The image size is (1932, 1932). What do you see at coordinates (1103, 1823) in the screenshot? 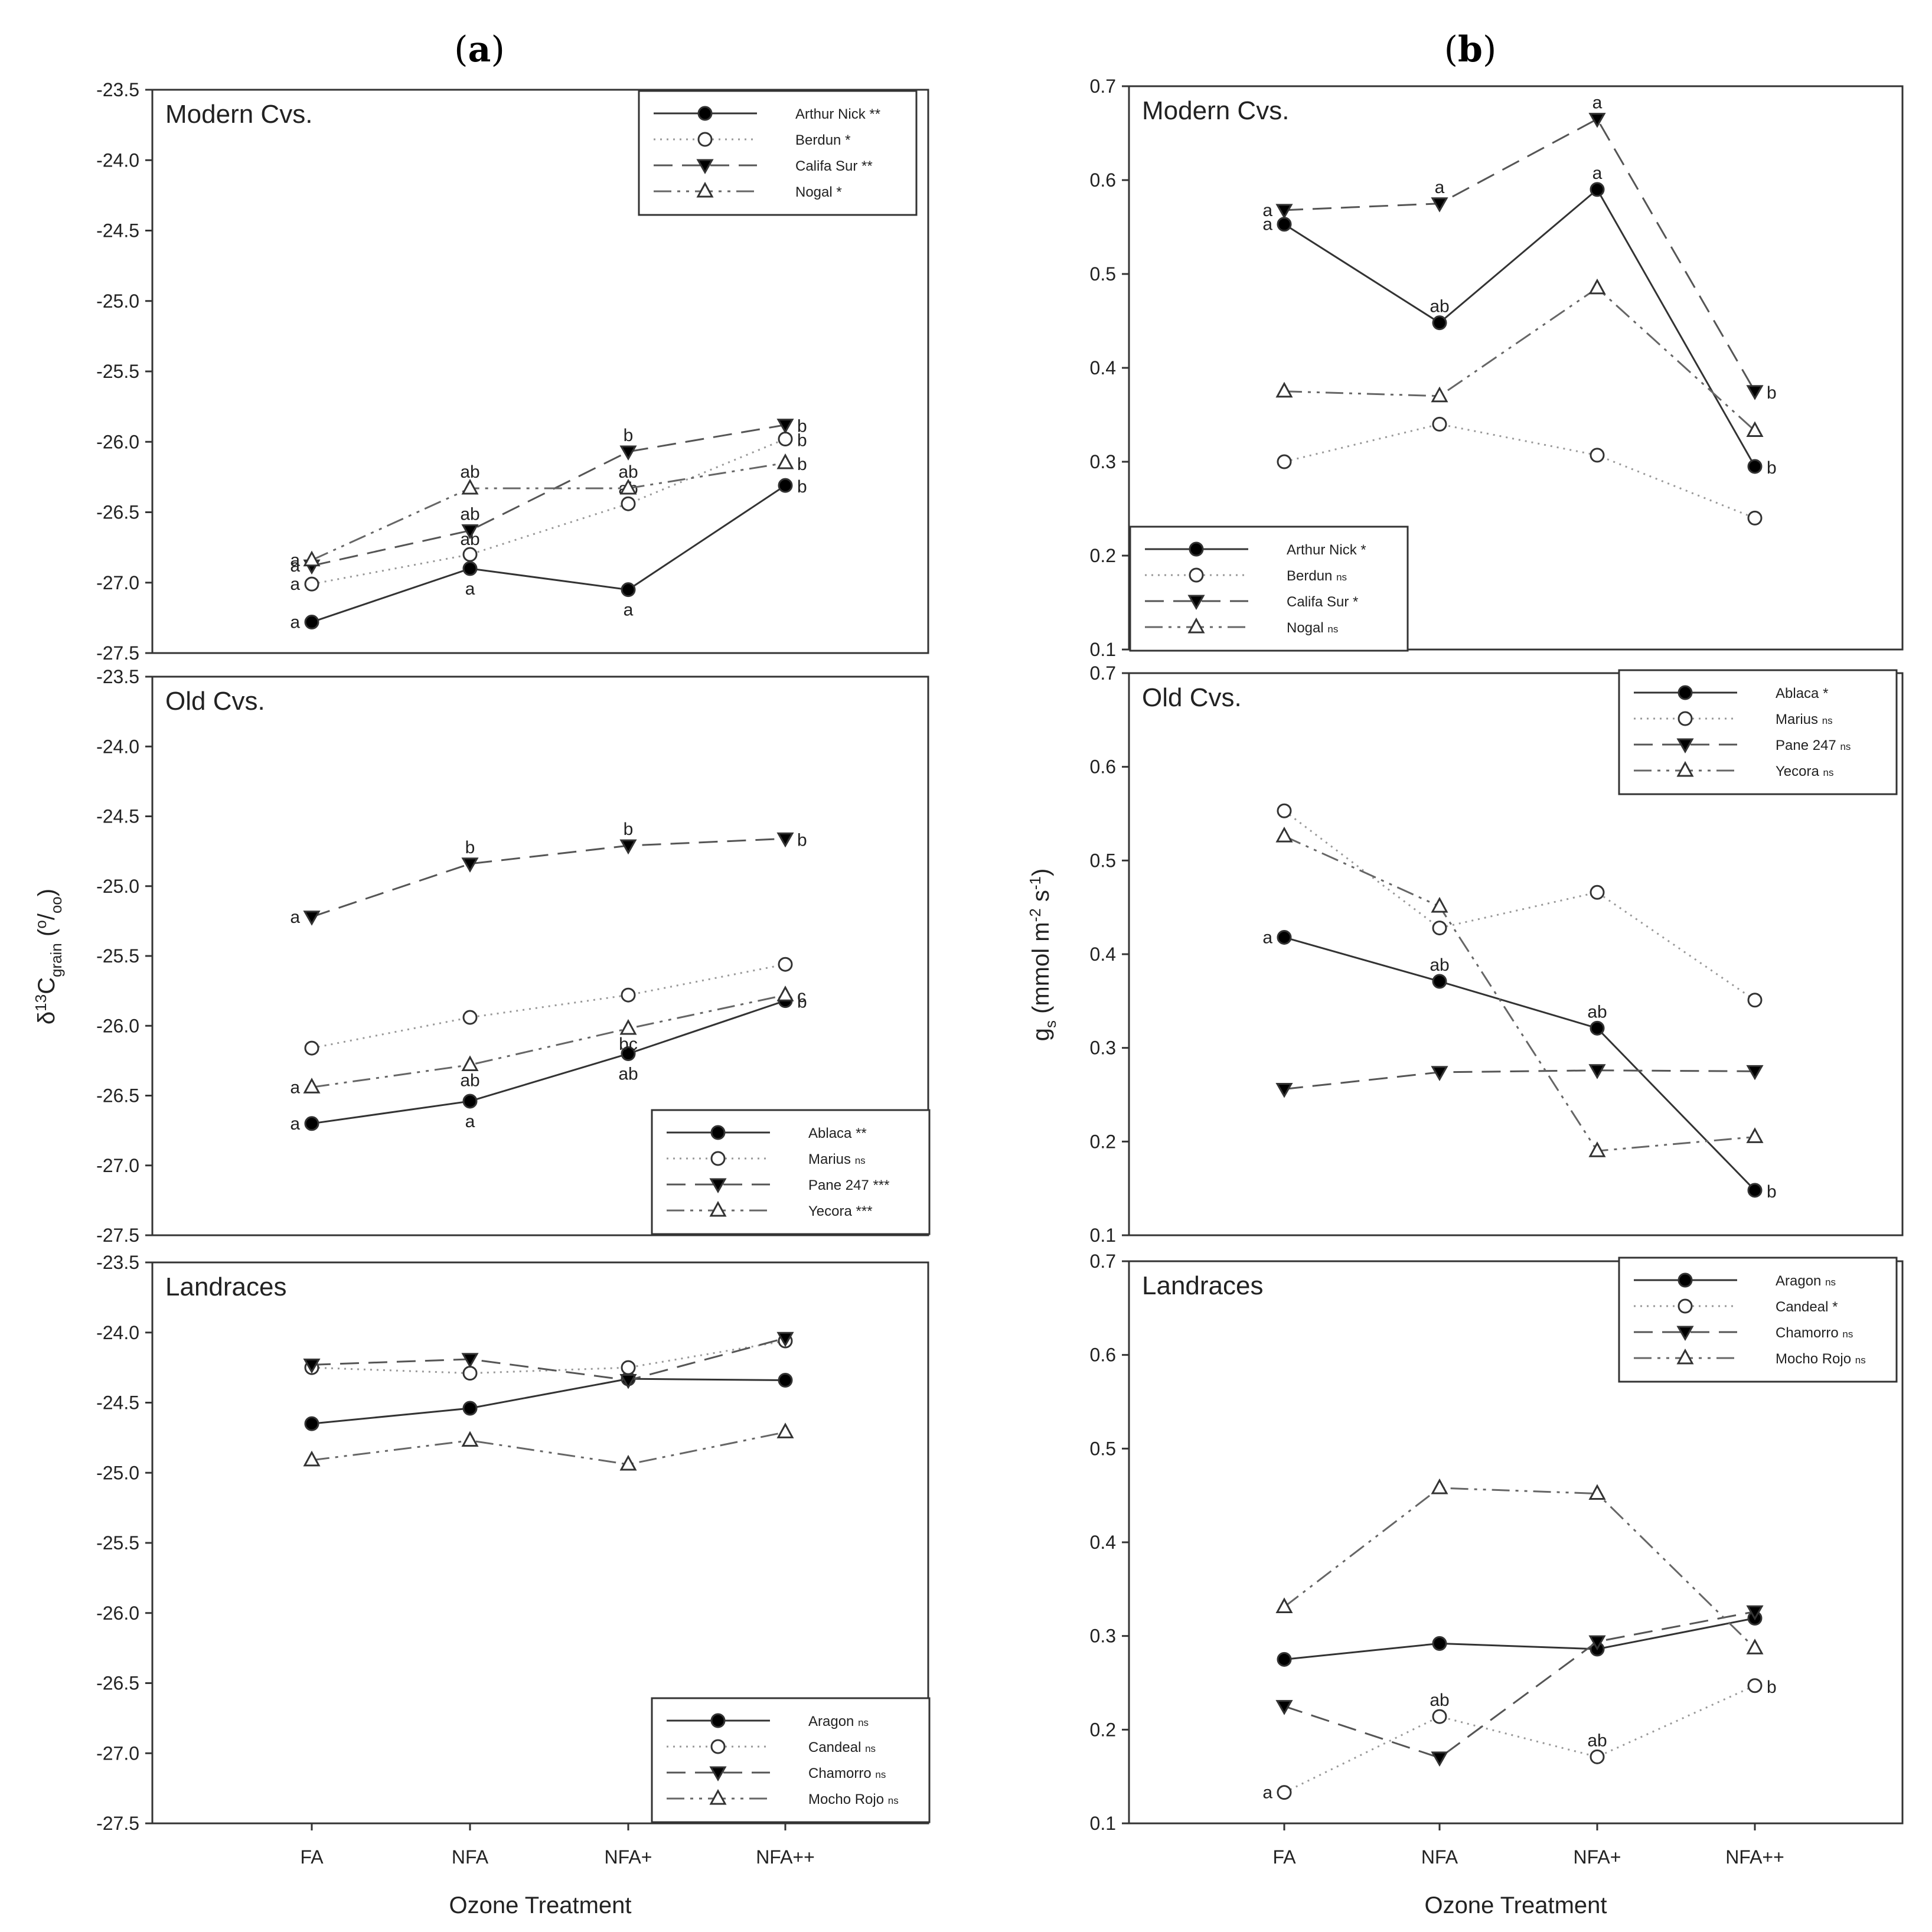
I see `y-tick-label: 0.1` at bounding box center [1103, 1823].